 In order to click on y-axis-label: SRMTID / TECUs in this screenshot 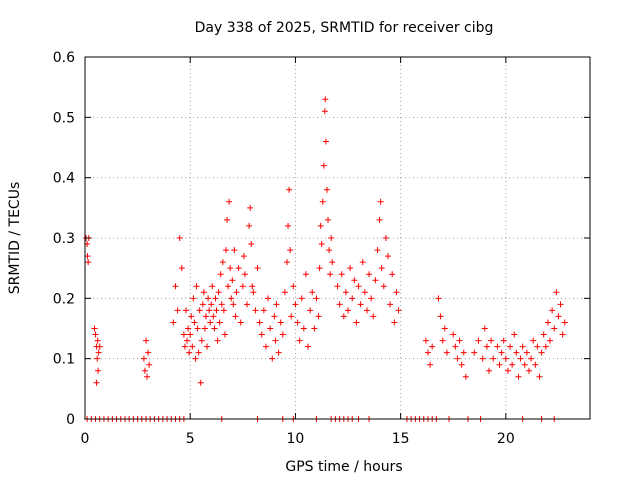, I will do `click(15, 238)`.